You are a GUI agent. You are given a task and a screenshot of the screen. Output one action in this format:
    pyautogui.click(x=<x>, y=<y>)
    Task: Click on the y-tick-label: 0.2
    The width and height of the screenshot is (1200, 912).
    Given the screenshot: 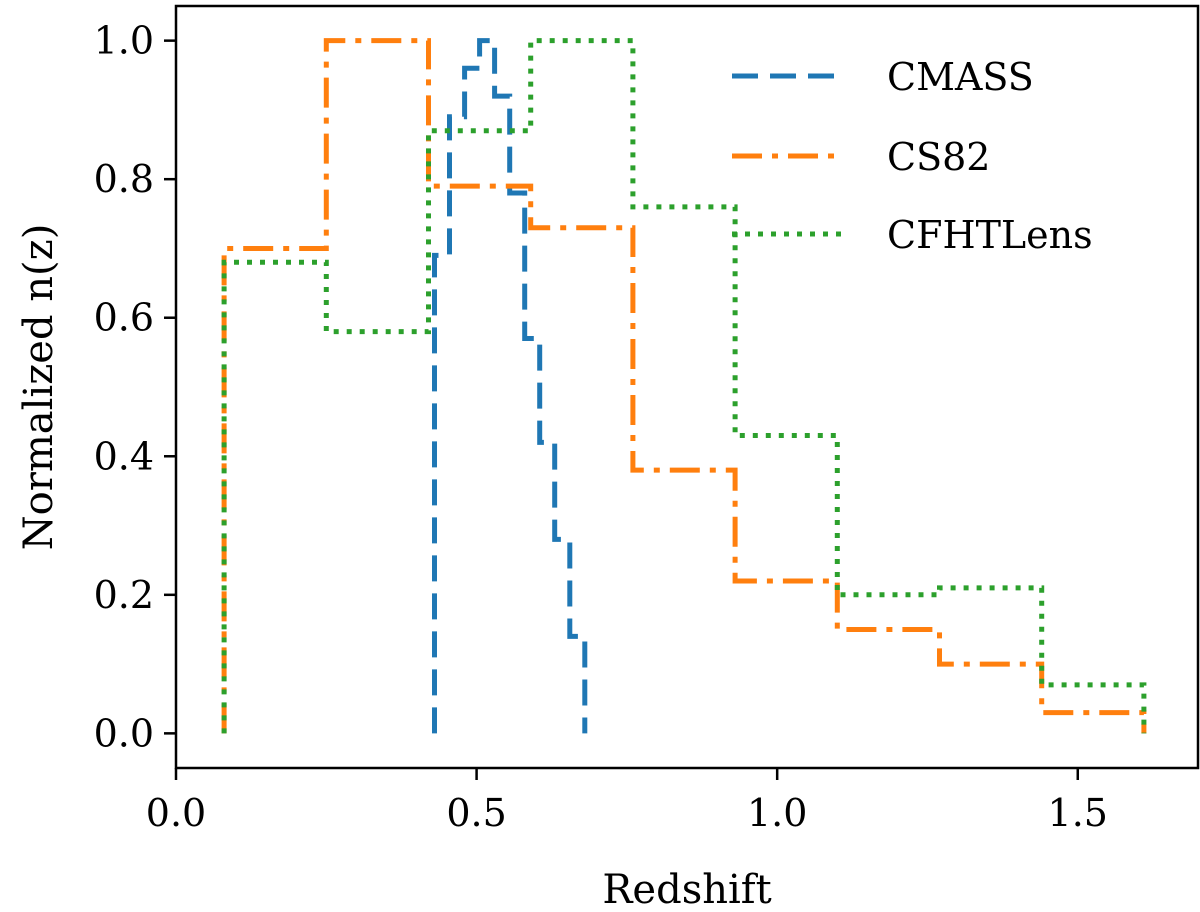 What is the action you would take?
    pyautogui.click(x=124, y=595)
    